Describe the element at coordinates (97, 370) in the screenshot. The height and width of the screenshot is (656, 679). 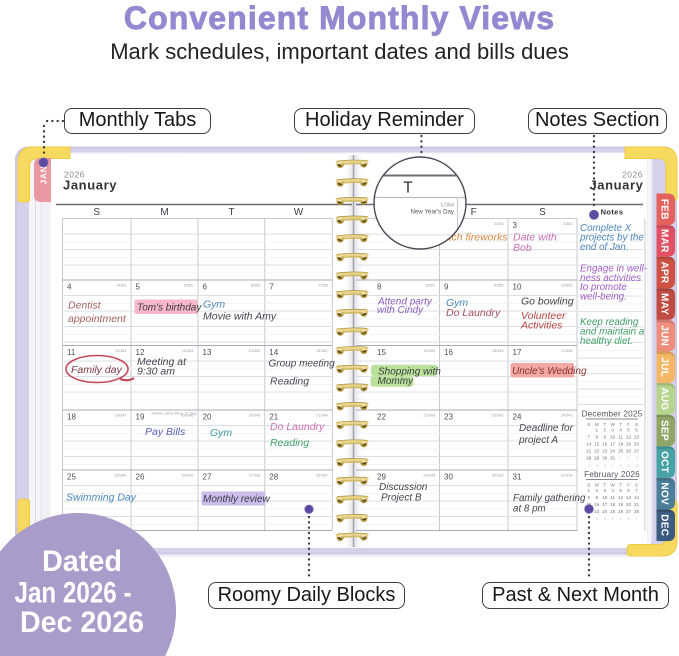
I see `svg-text: Family day` at that location.